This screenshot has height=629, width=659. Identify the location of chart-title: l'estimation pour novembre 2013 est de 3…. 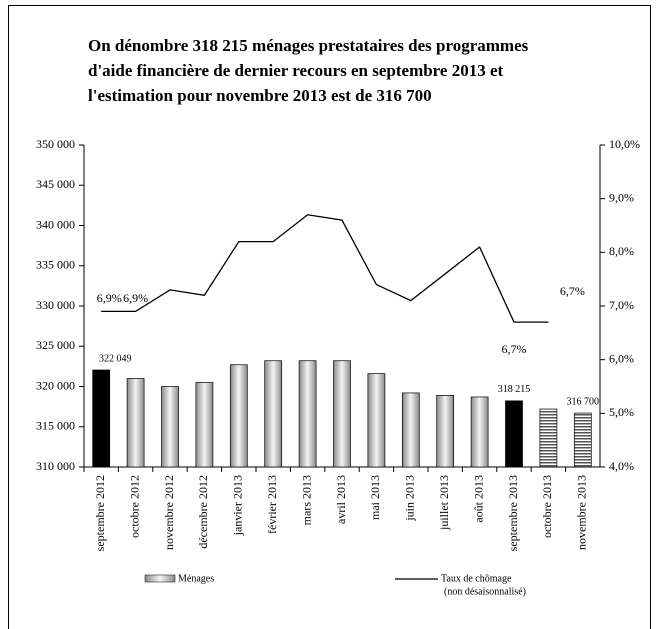
(260, 95).